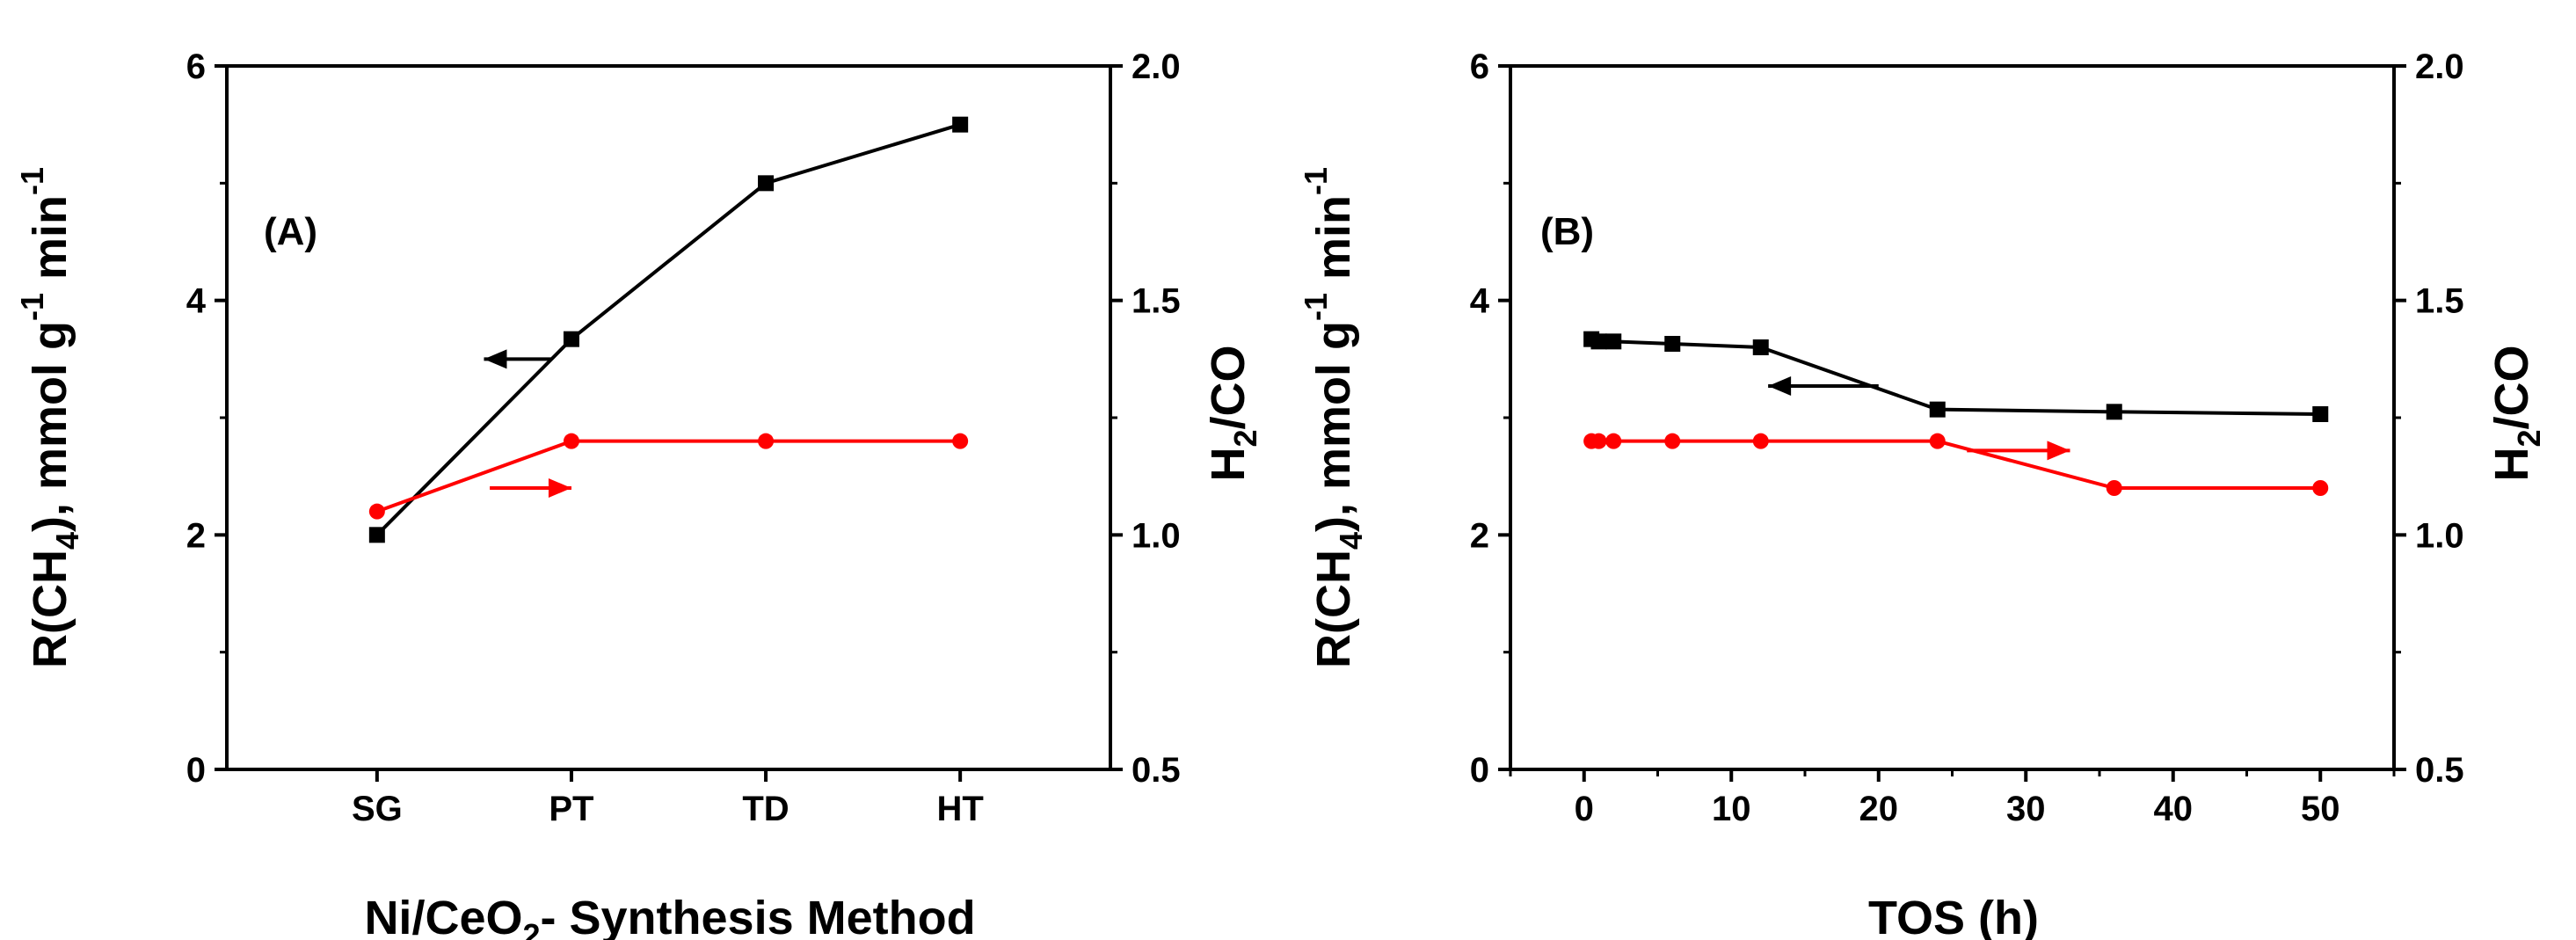 This screenshot has width=2576, height=940. Describe the element at coordinates (1731, 809) in the screenshot. I see `x-tick-label: 10` at that location.